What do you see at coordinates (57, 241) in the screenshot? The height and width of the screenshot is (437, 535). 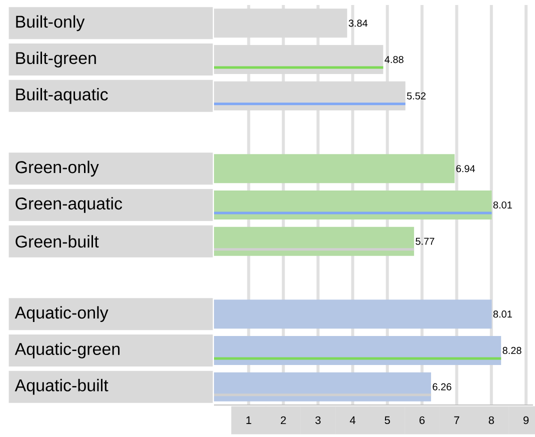 I see `y-tick-label: Green-built` at bounding box center [57, 241].